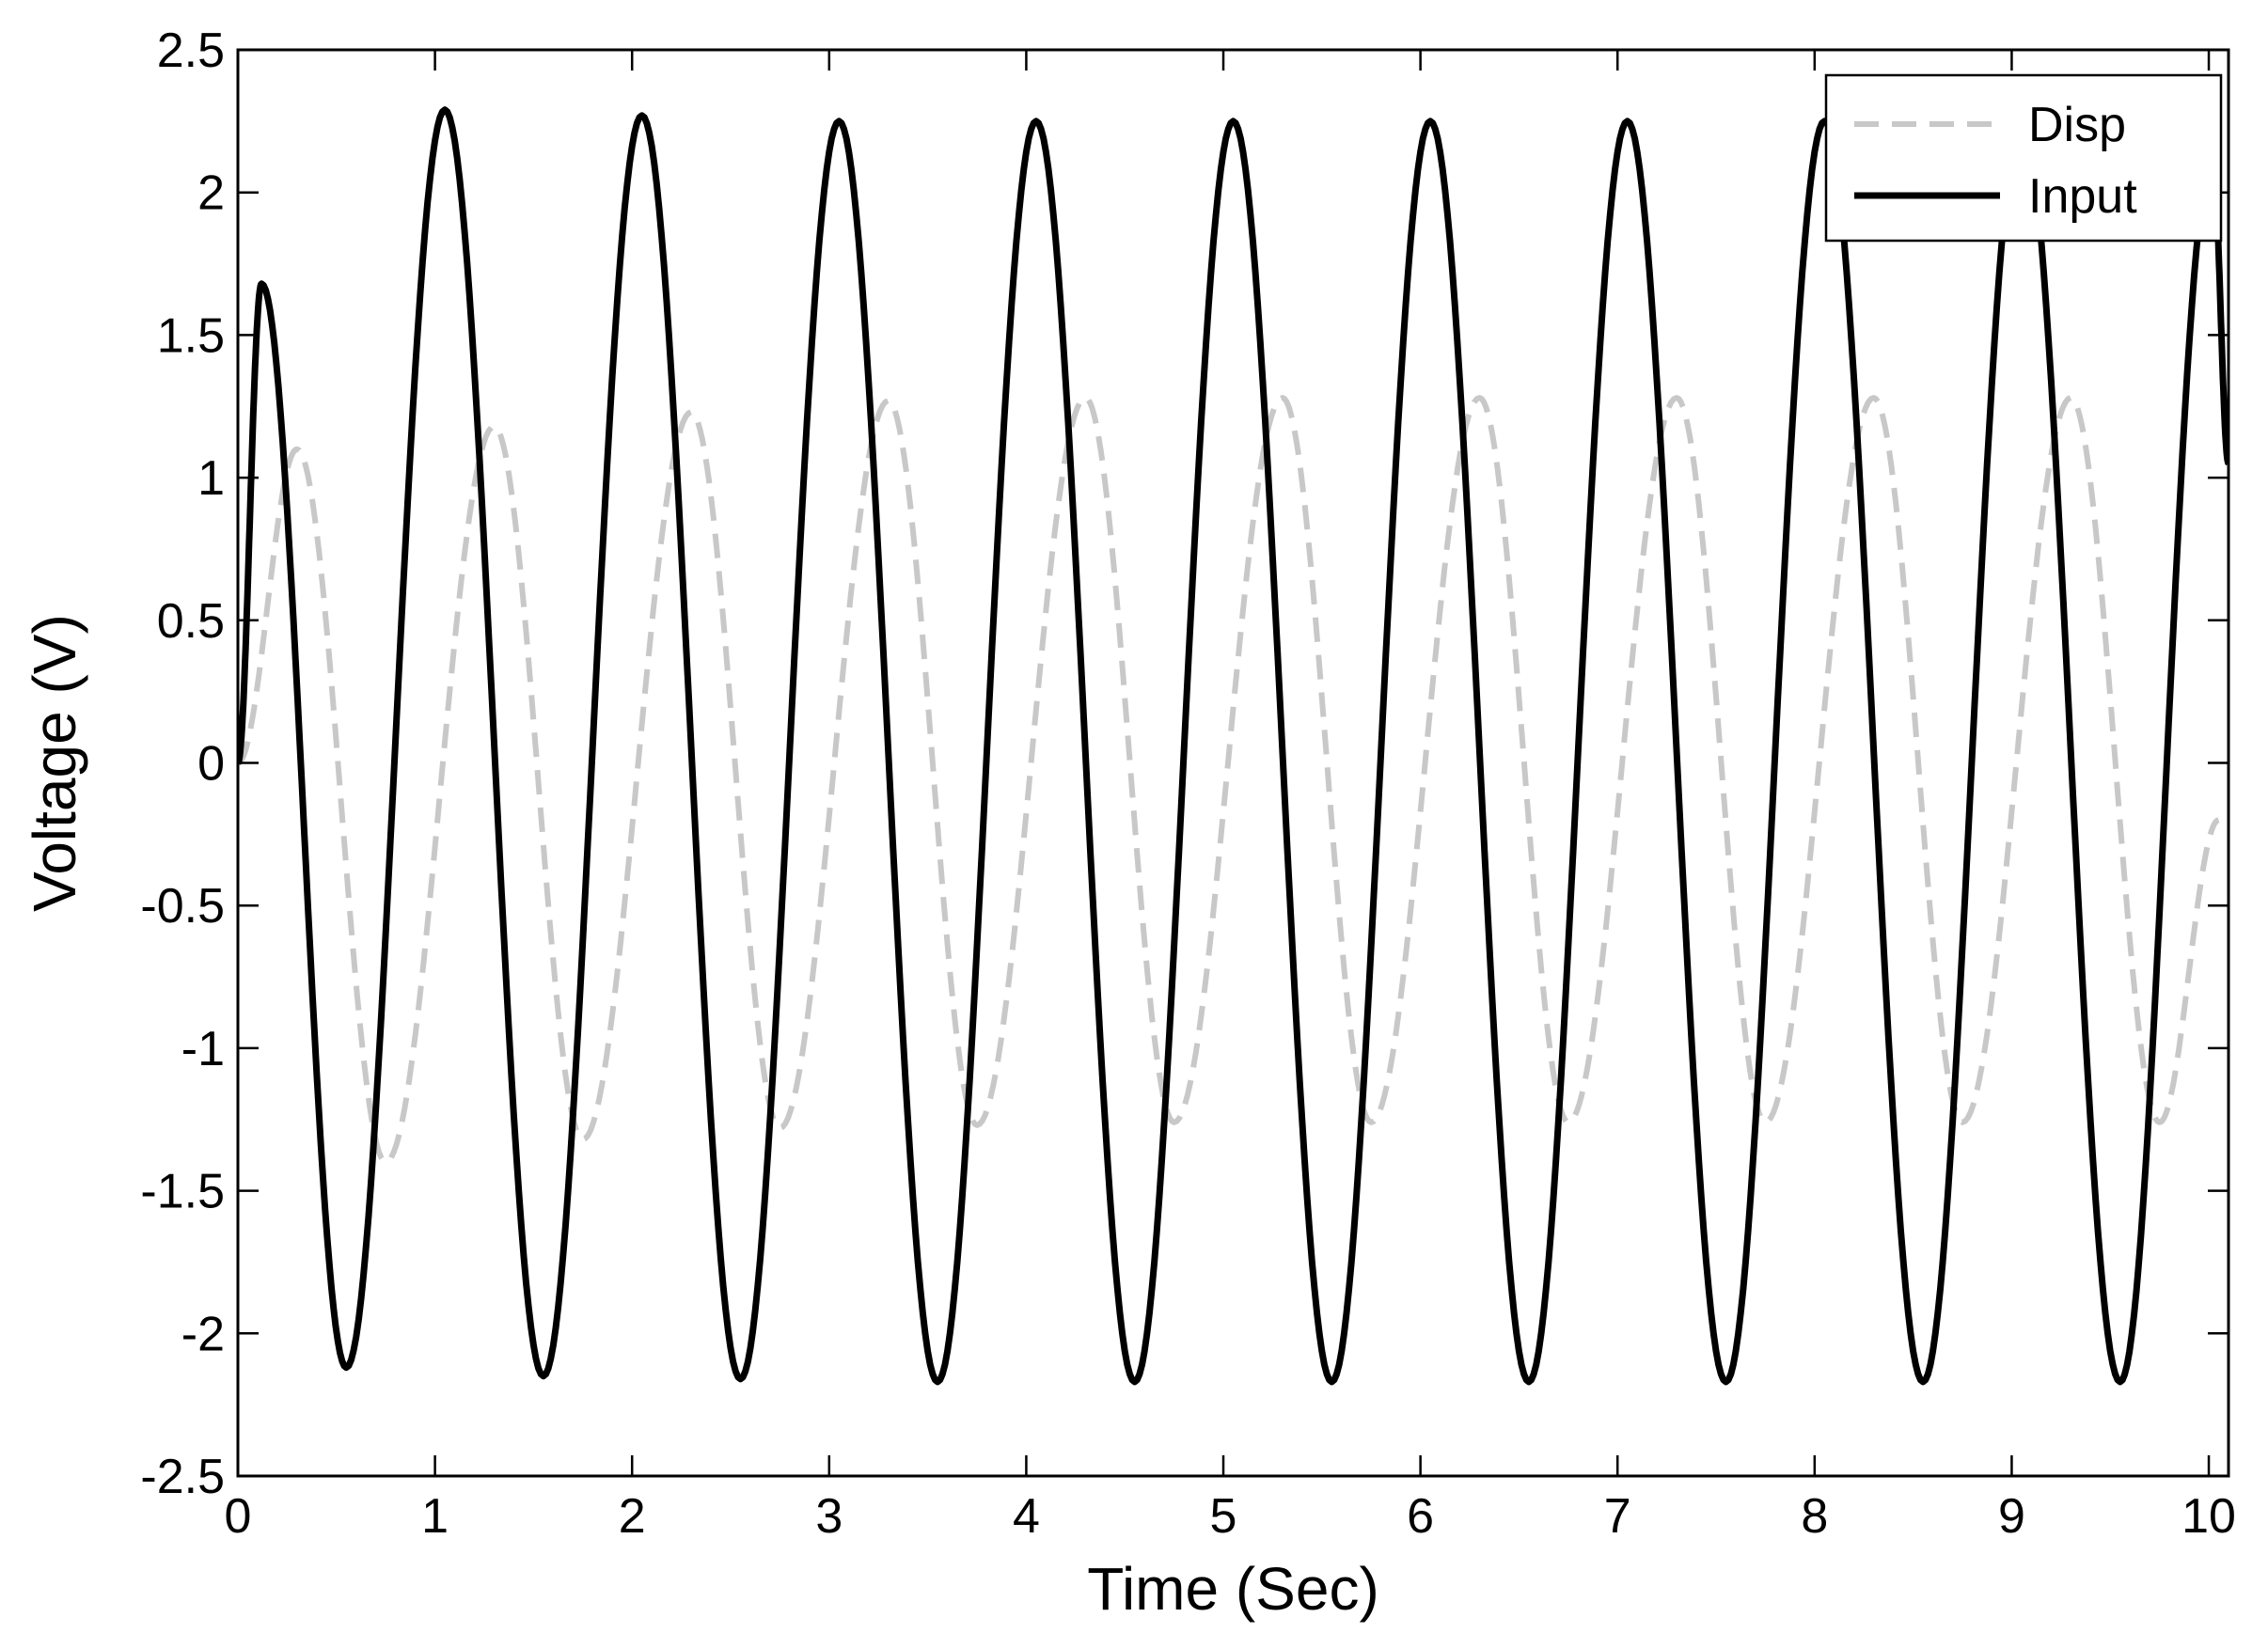 This screenshot has height=1633, width=2268. Describe the element at coordinates (1618, 1517) in the screenshot. I see `x-tick-label: 7` at that location.